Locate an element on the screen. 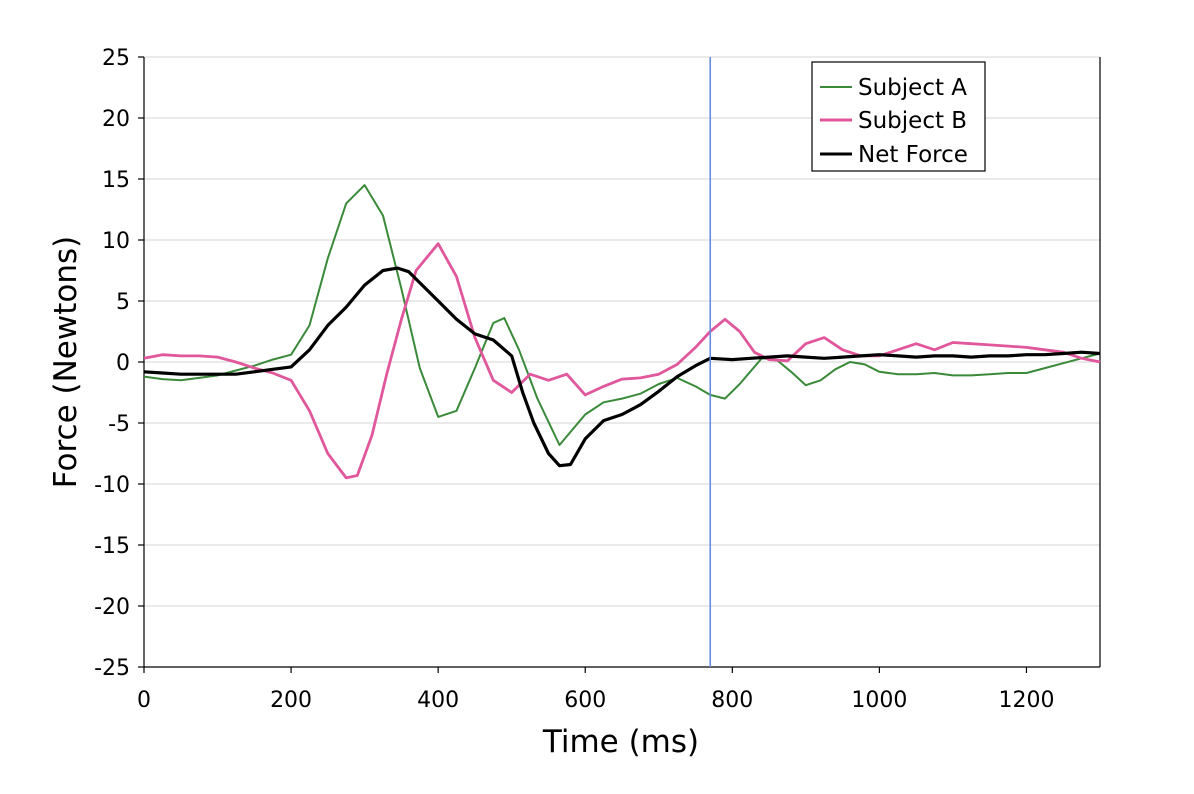 Image resolution: width=1194 pixels, height=794 pixels. y-tick-label: 0 is located at coordinates (123, 363).